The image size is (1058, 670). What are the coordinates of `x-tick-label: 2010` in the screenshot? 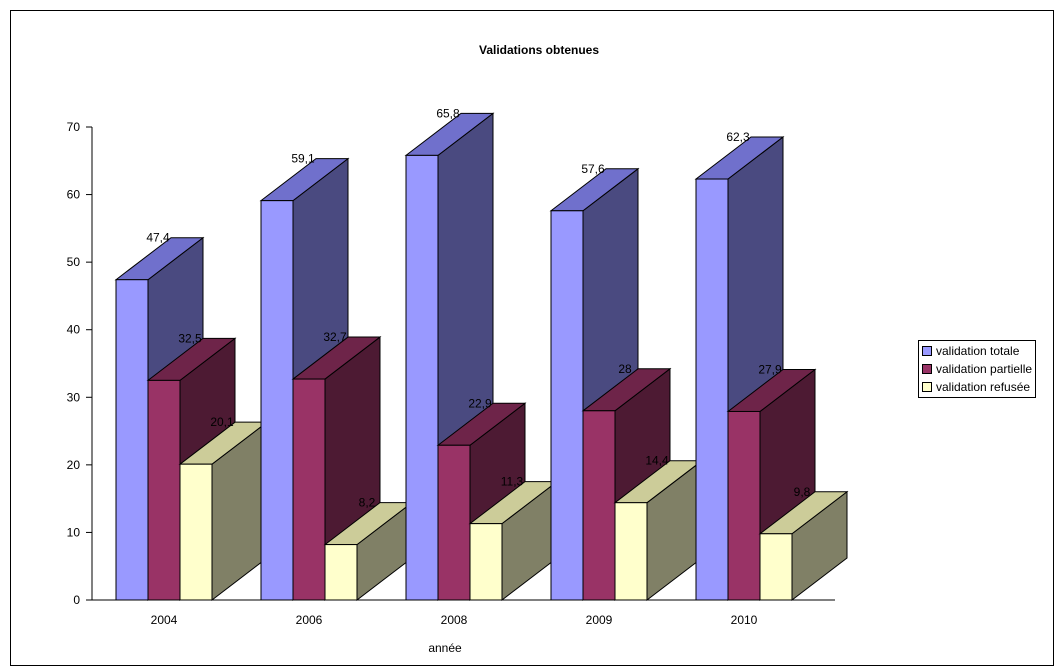 It's located at (744, 620).